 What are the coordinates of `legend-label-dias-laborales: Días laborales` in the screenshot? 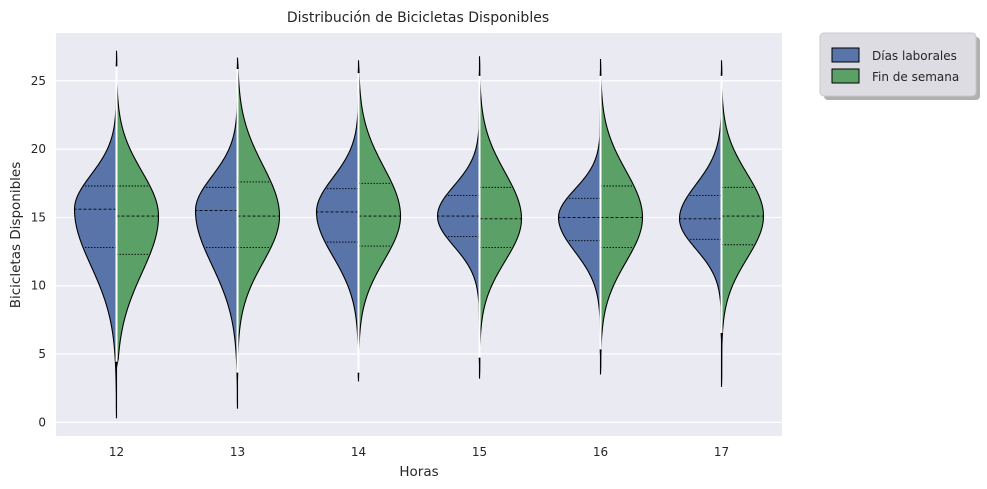 It's located at (914, 56).